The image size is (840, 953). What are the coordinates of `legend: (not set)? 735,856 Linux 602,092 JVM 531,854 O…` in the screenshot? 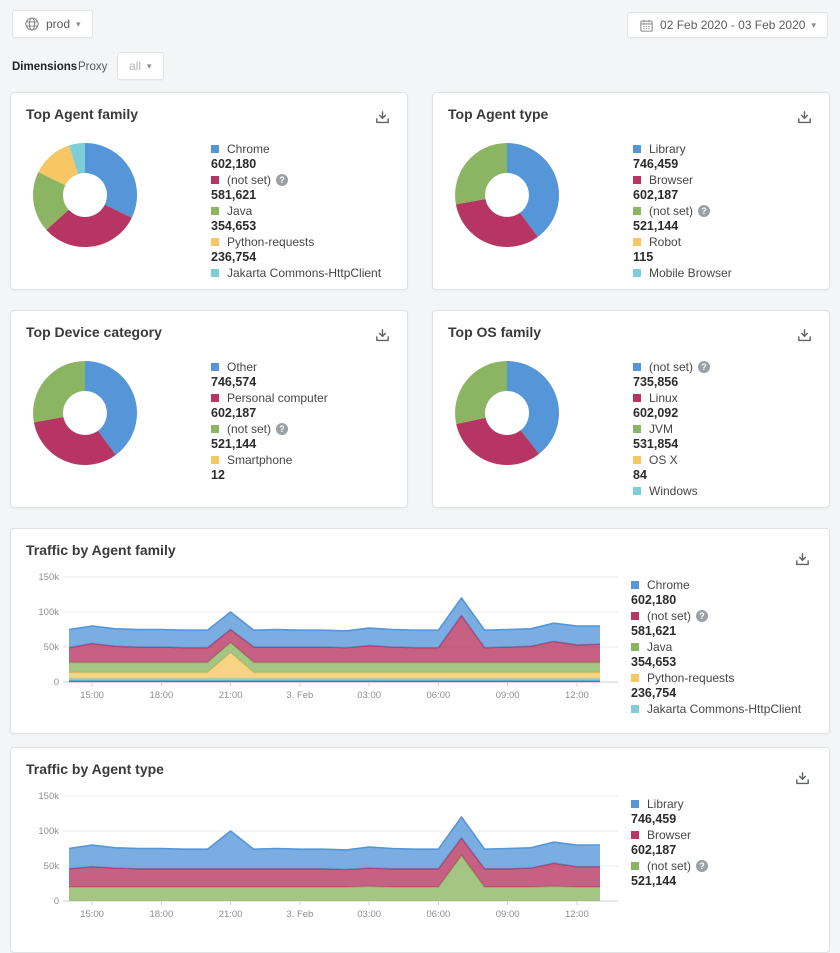 It's located at (733, 429).